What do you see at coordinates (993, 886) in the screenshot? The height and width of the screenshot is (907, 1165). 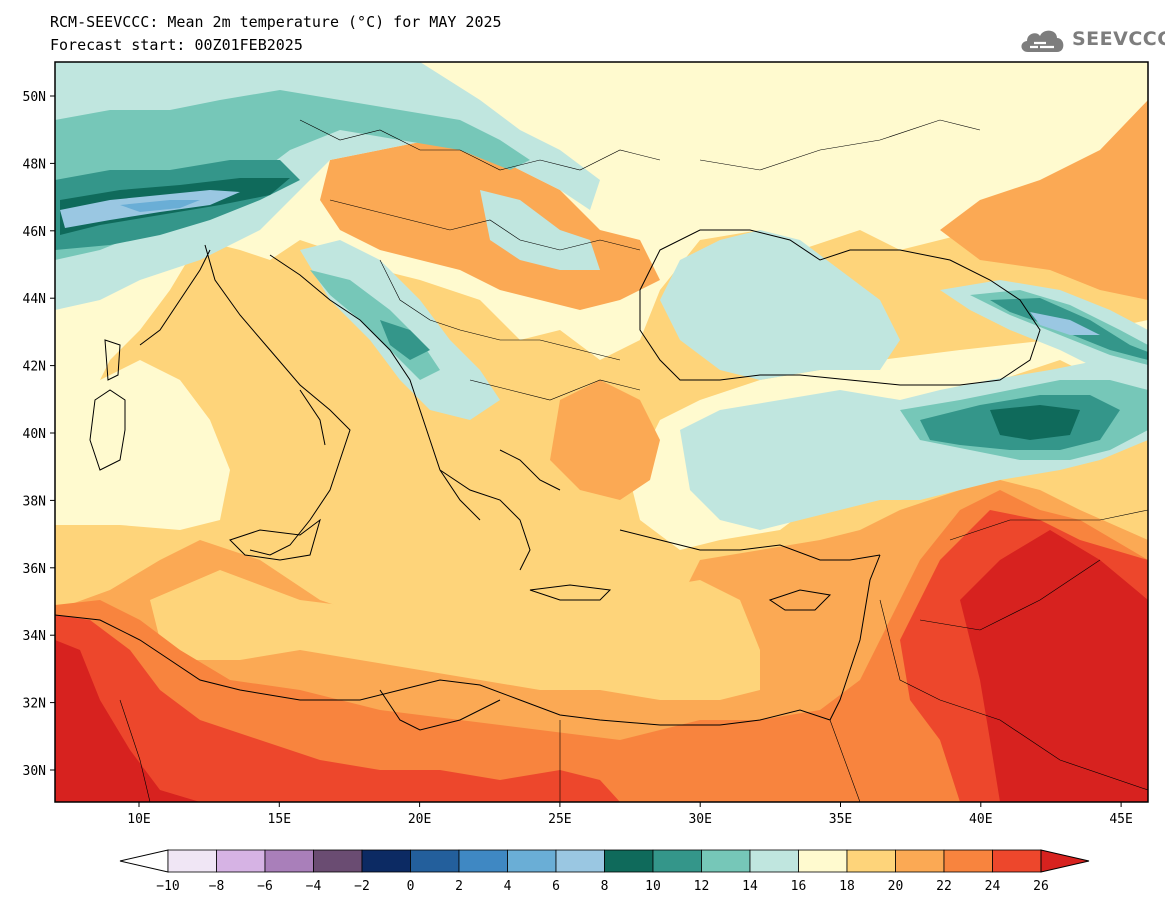 I see `colorbar-tick-label: 24` at bounding box center [993, 886].